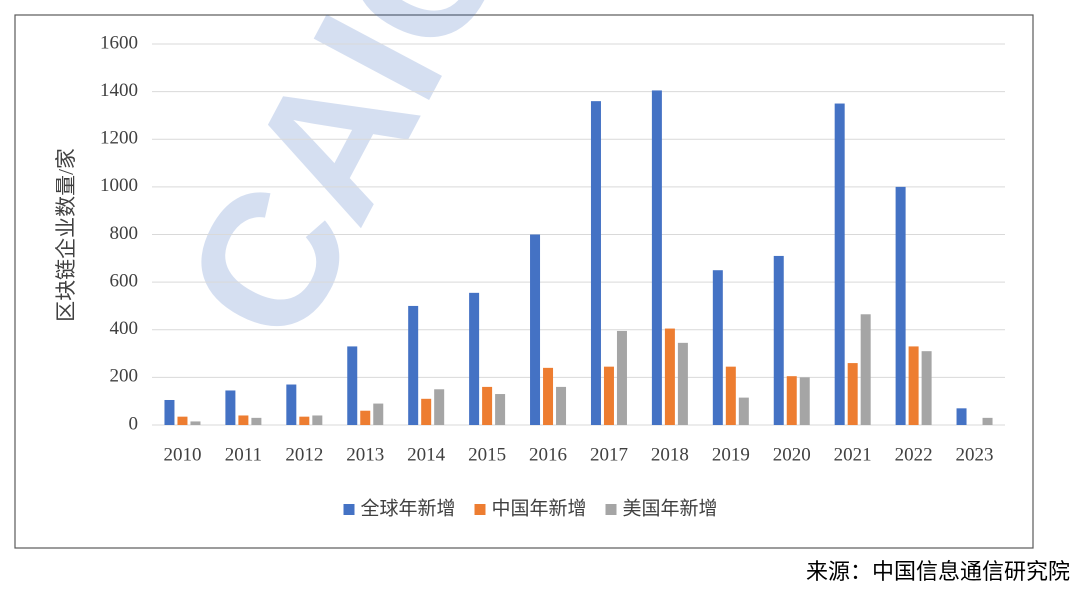  Describe the element at coordinates (66, 235) in the screenshot. I see `y-axis-label: 区块链企业数量/家` at that location.